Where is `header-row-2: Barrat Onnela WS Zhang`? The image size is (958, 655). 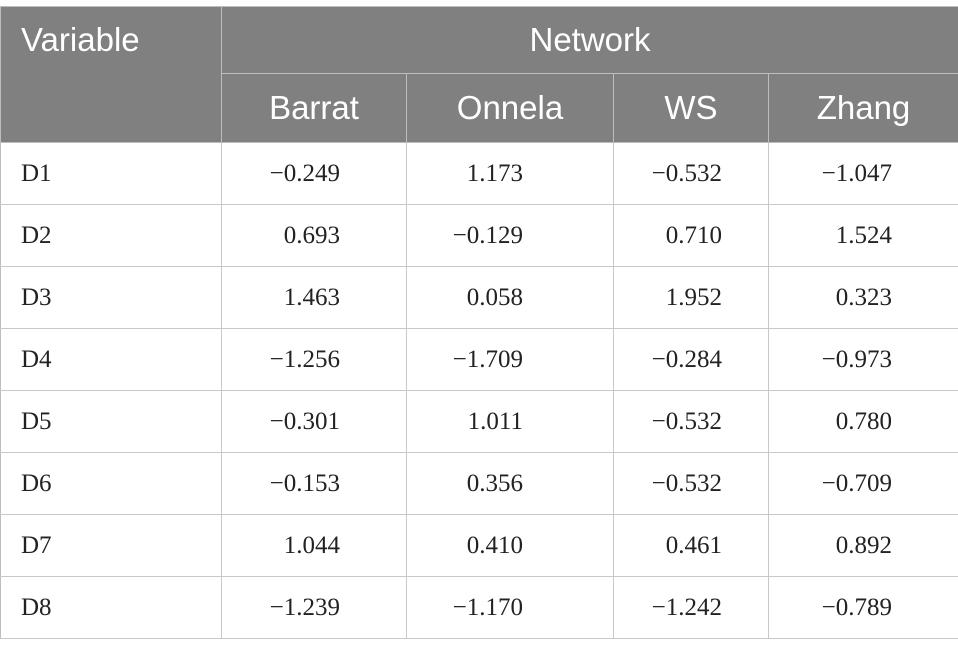
header-row-2: Barrat Onnela WS Zhang is located at coordinates (479, 108).